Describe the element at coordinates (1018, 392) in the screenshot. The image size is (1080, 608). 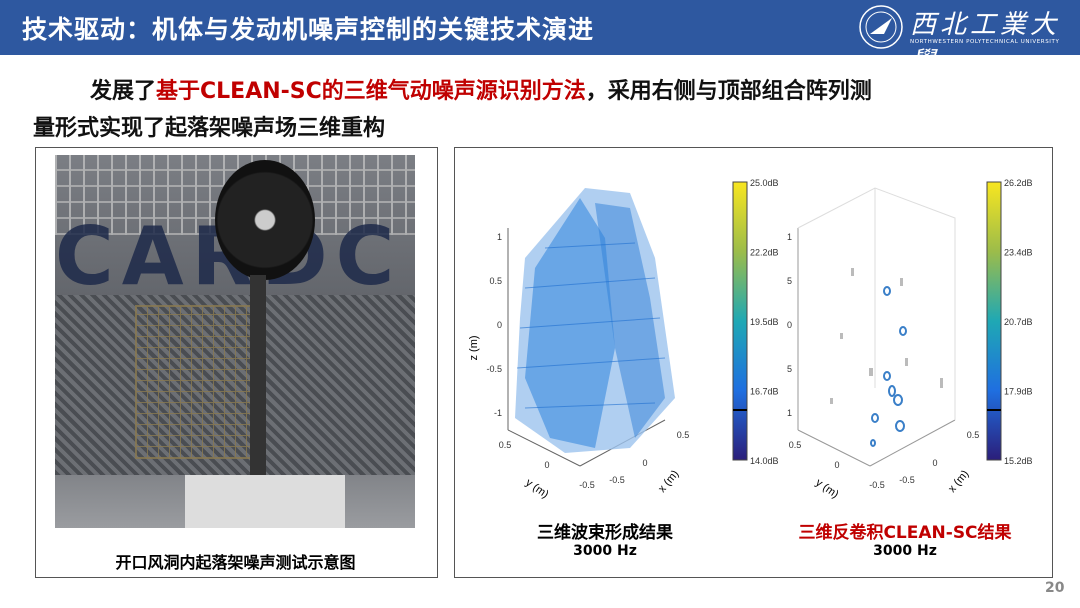
I see `colorbar-tick-label: 17.9dB` at that location.